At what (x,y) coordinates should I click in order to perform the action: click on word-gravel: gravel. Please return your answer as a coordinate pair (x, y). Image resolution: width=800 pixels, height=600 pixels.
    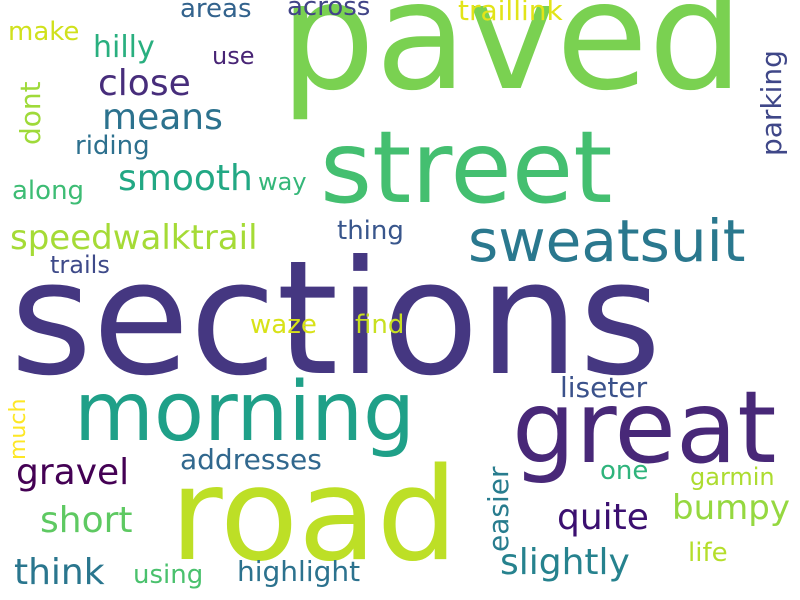
    Looking at the image, I should click on (73, 472).